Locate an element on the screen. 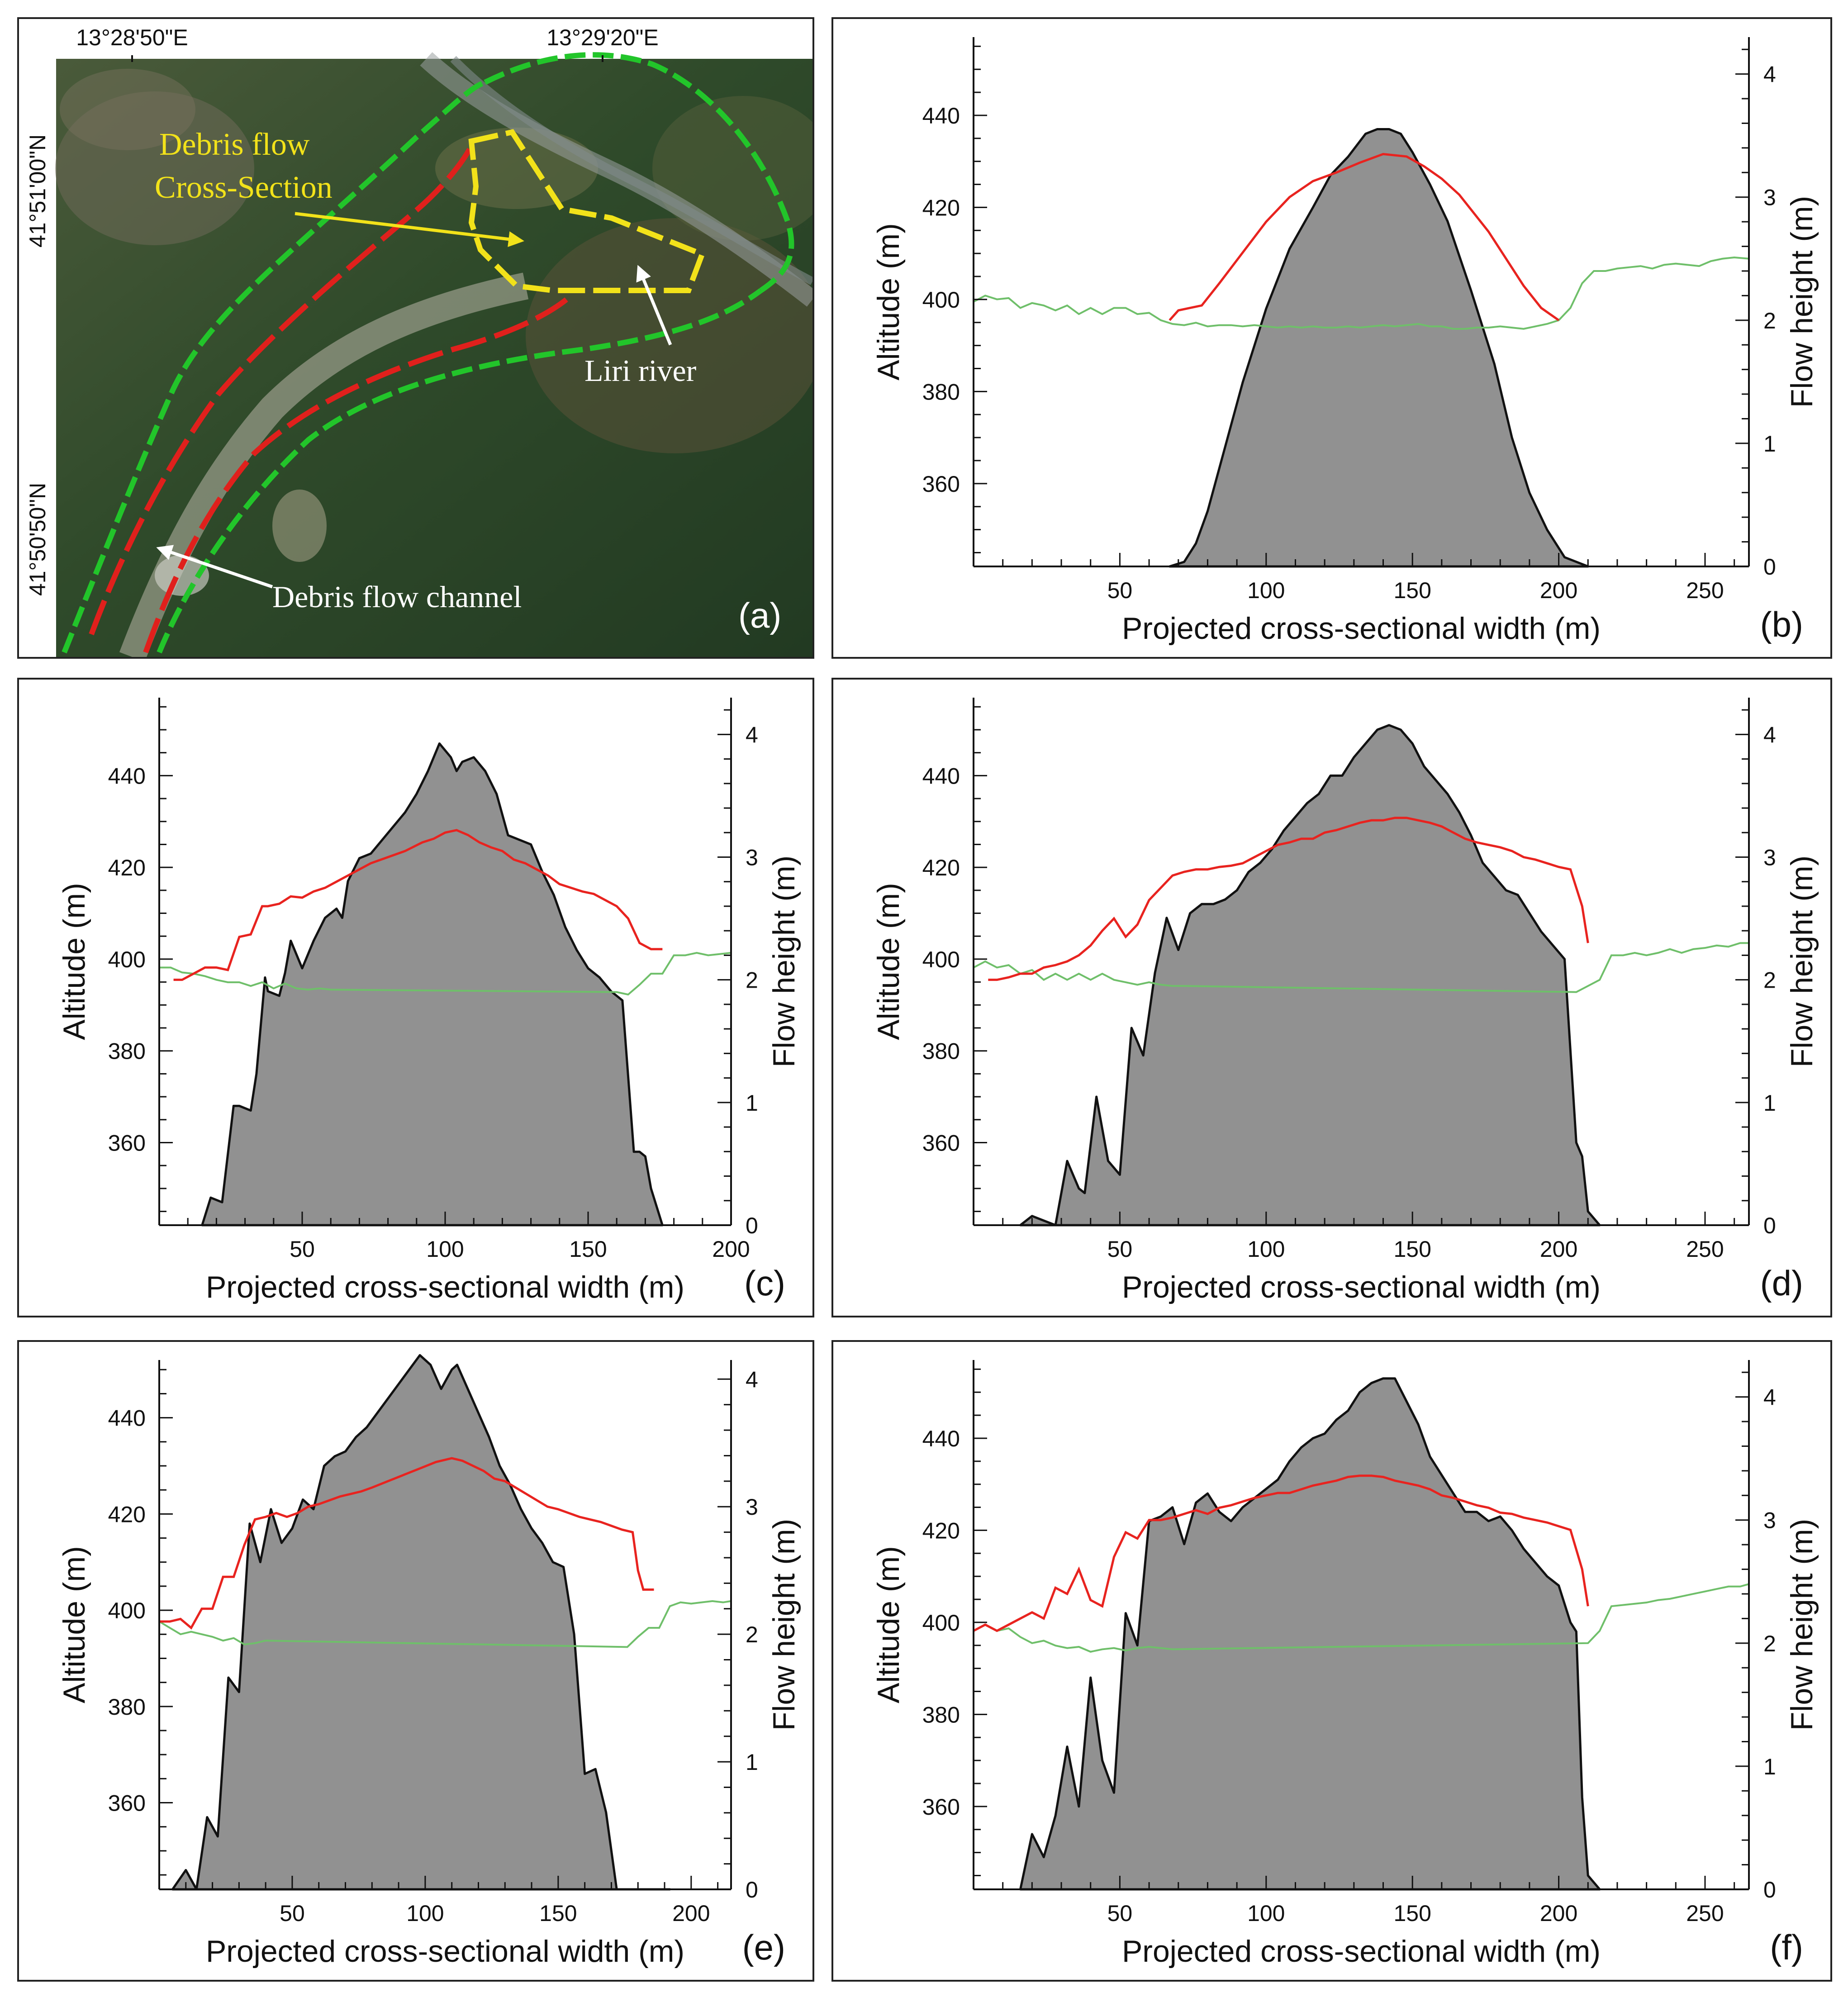 This screenshot has height=2002, width=1848. flow-line-red-d is located at coordinates (1288, 899).